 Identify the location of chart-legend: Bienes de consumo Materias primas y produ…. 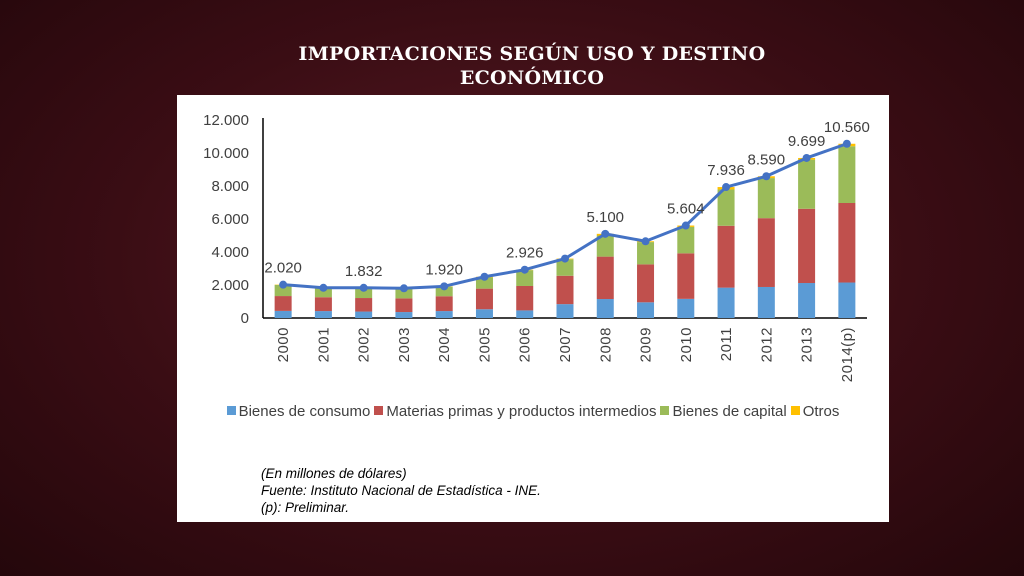
(533, 411).